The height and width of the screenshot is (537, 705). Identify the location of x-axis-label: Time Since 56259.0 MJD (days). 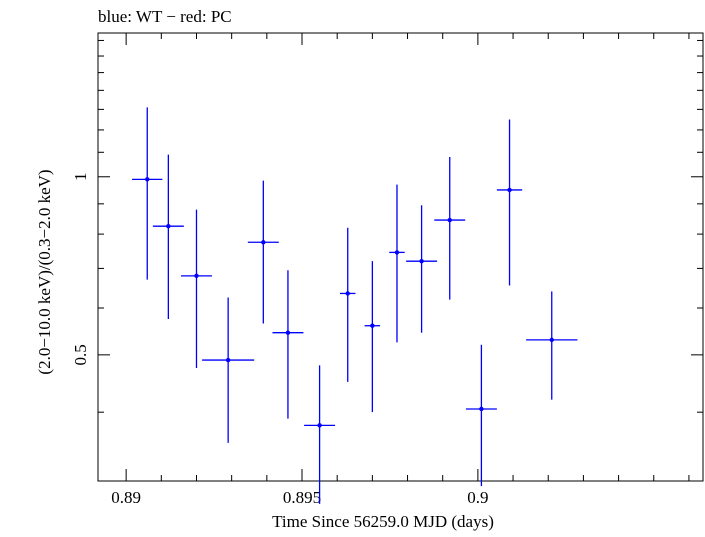
(383, 521).